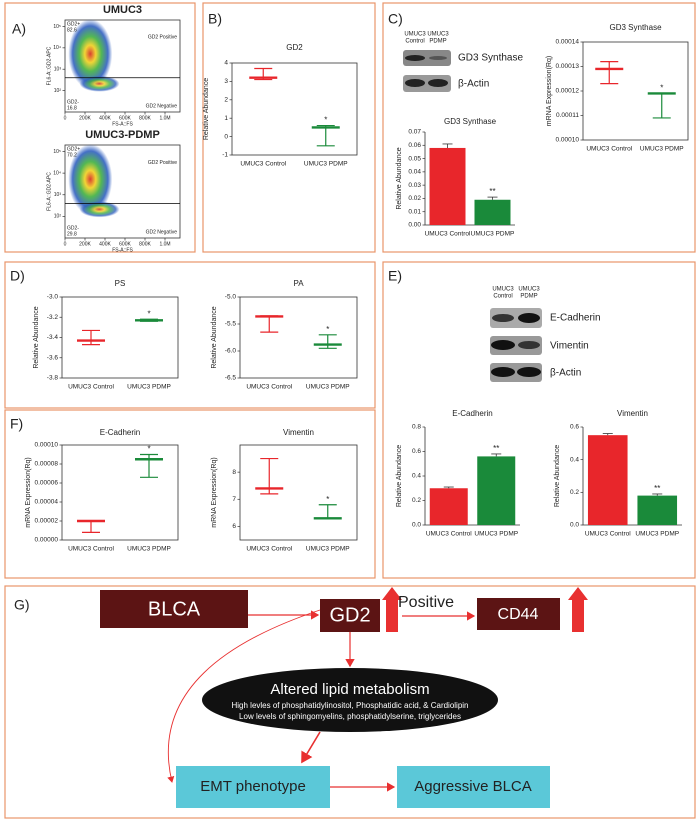 The width and height of the screenshot is (700, 821). What do you see at coordinates (72, 30) in the screenshot?
I see `gate-label: 82.6` at bounding box center [72, 30].